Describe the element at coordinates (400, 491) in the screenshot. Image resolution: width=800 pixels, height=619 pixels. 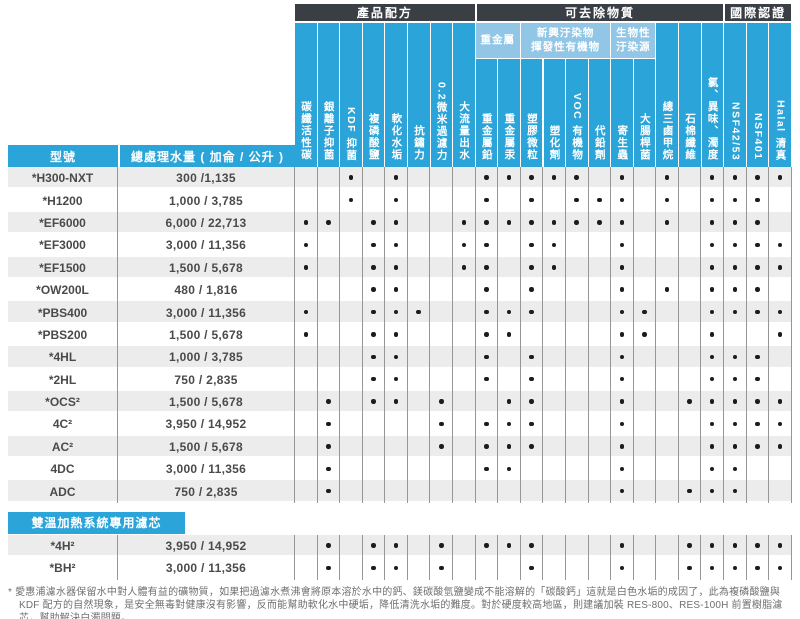
I see `table-row: ADC 750 / 2,835` at that location.